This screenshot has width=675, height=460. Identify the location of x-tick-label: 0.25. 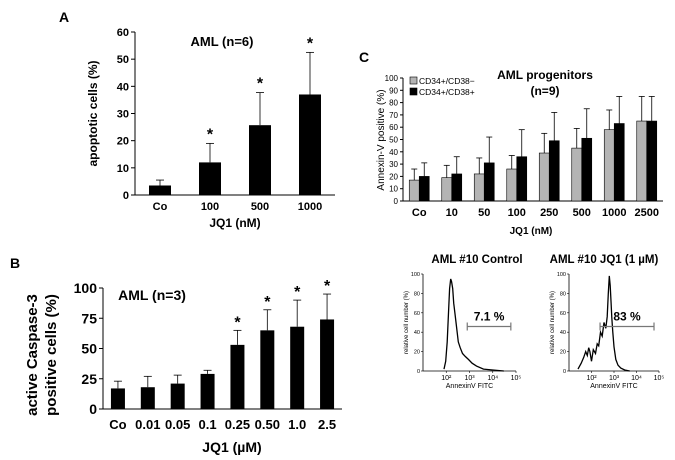
(237, 424).